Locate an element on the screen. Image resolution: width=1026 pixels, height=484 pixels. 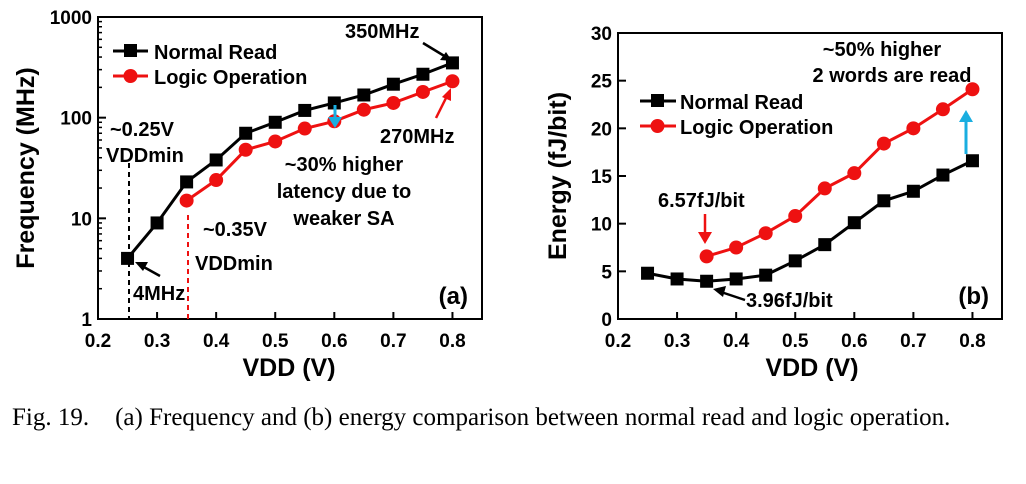
annotation-arrow-350mhz is located at coordinates (434, 50).